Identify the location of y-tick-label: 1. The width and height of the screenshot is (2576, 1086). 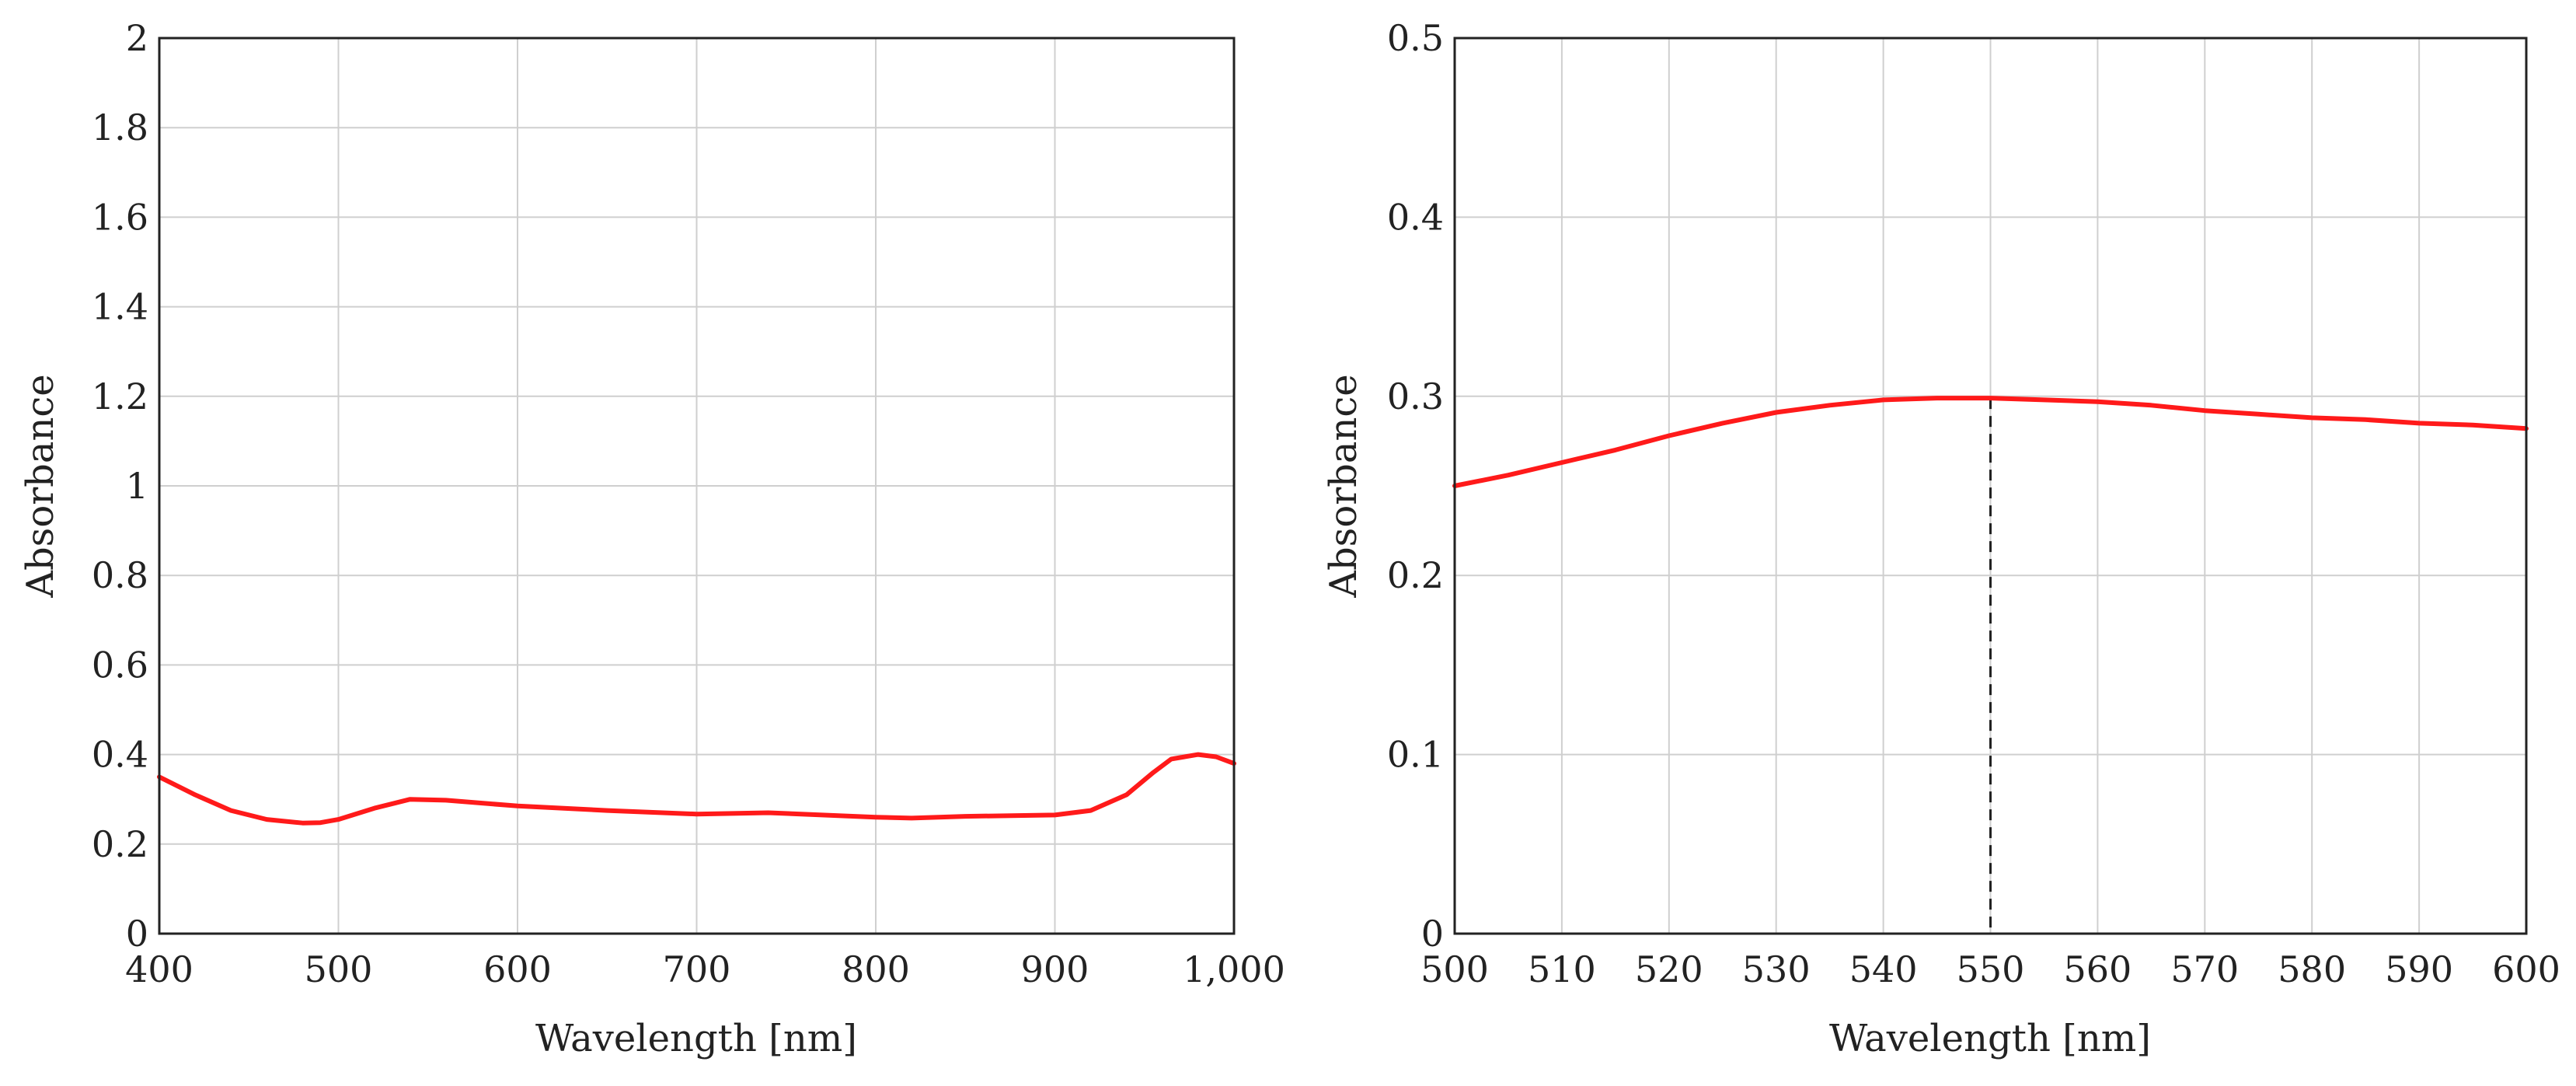
(137, 486).